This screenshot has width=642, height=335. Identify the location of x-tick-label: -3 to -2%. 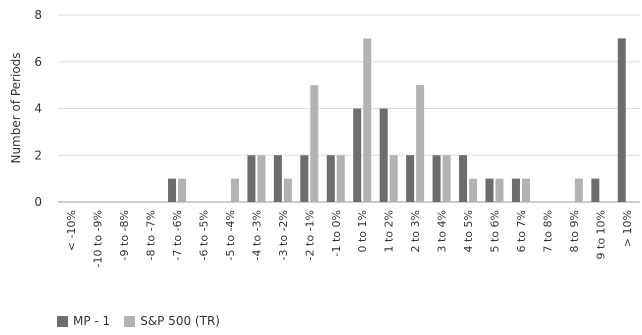
(283, 235).